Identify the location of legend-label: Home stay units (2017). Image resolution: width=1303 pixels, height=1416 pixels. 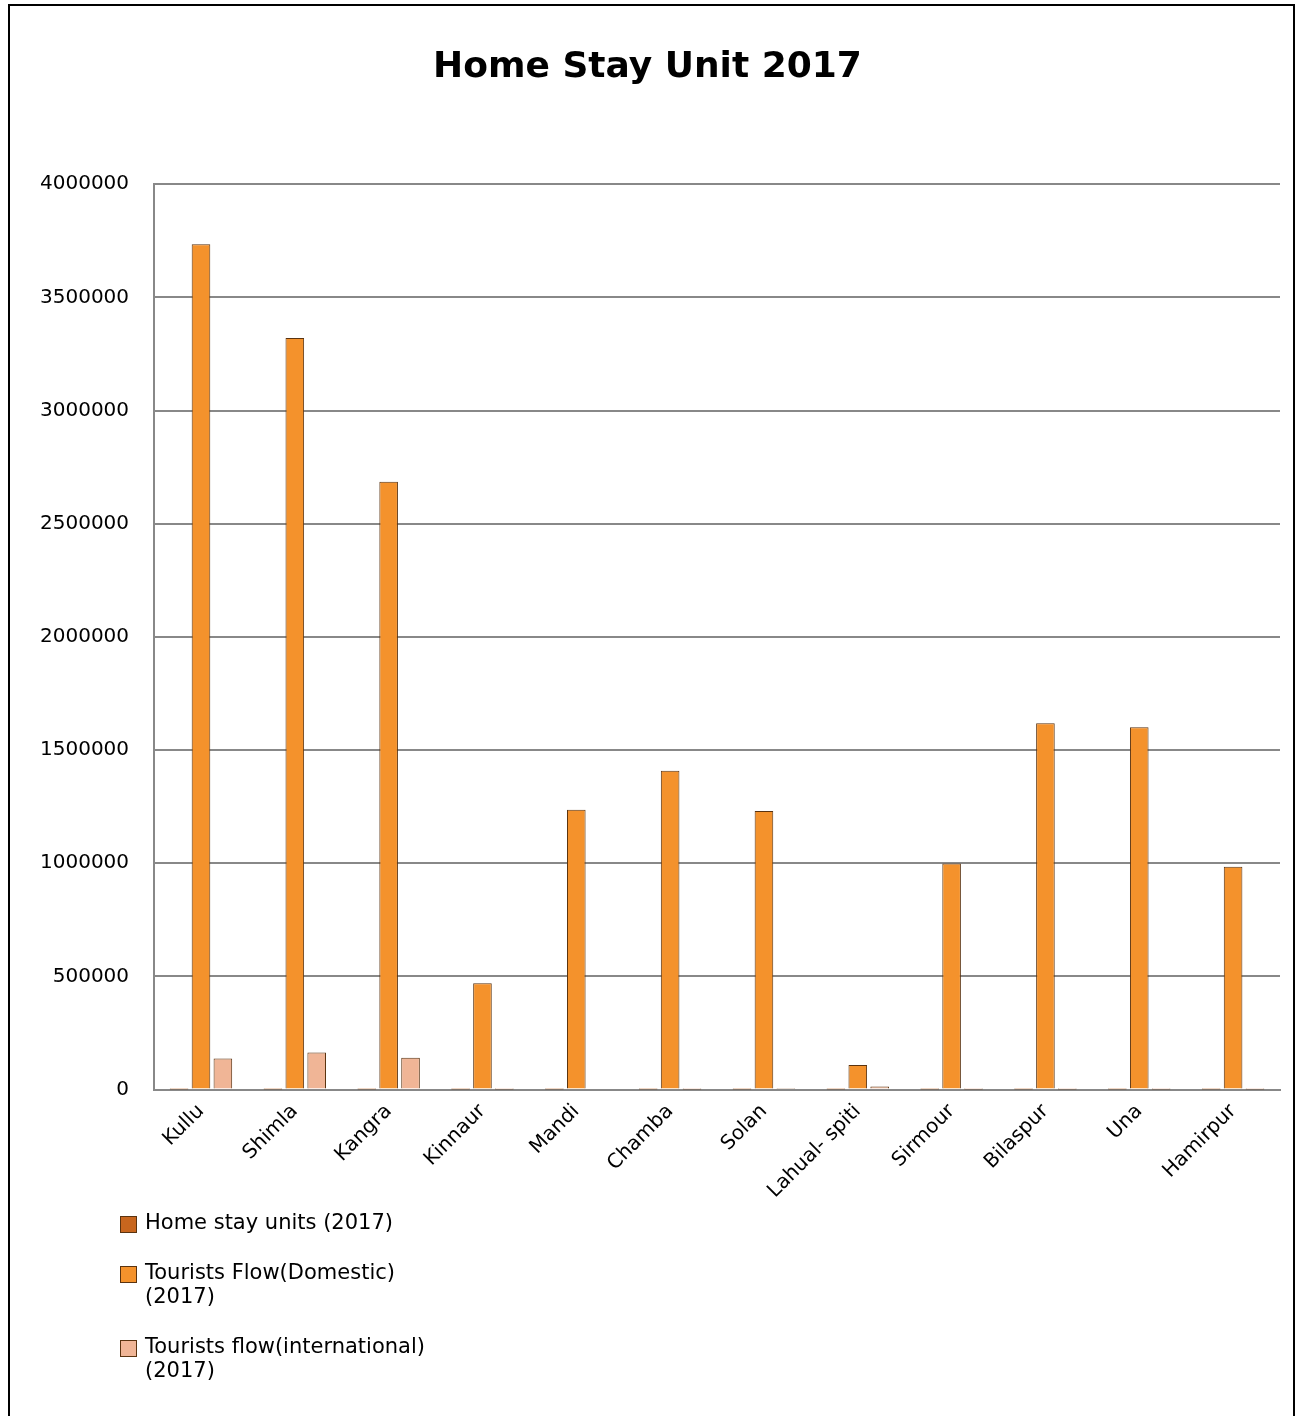
(269, 1222).